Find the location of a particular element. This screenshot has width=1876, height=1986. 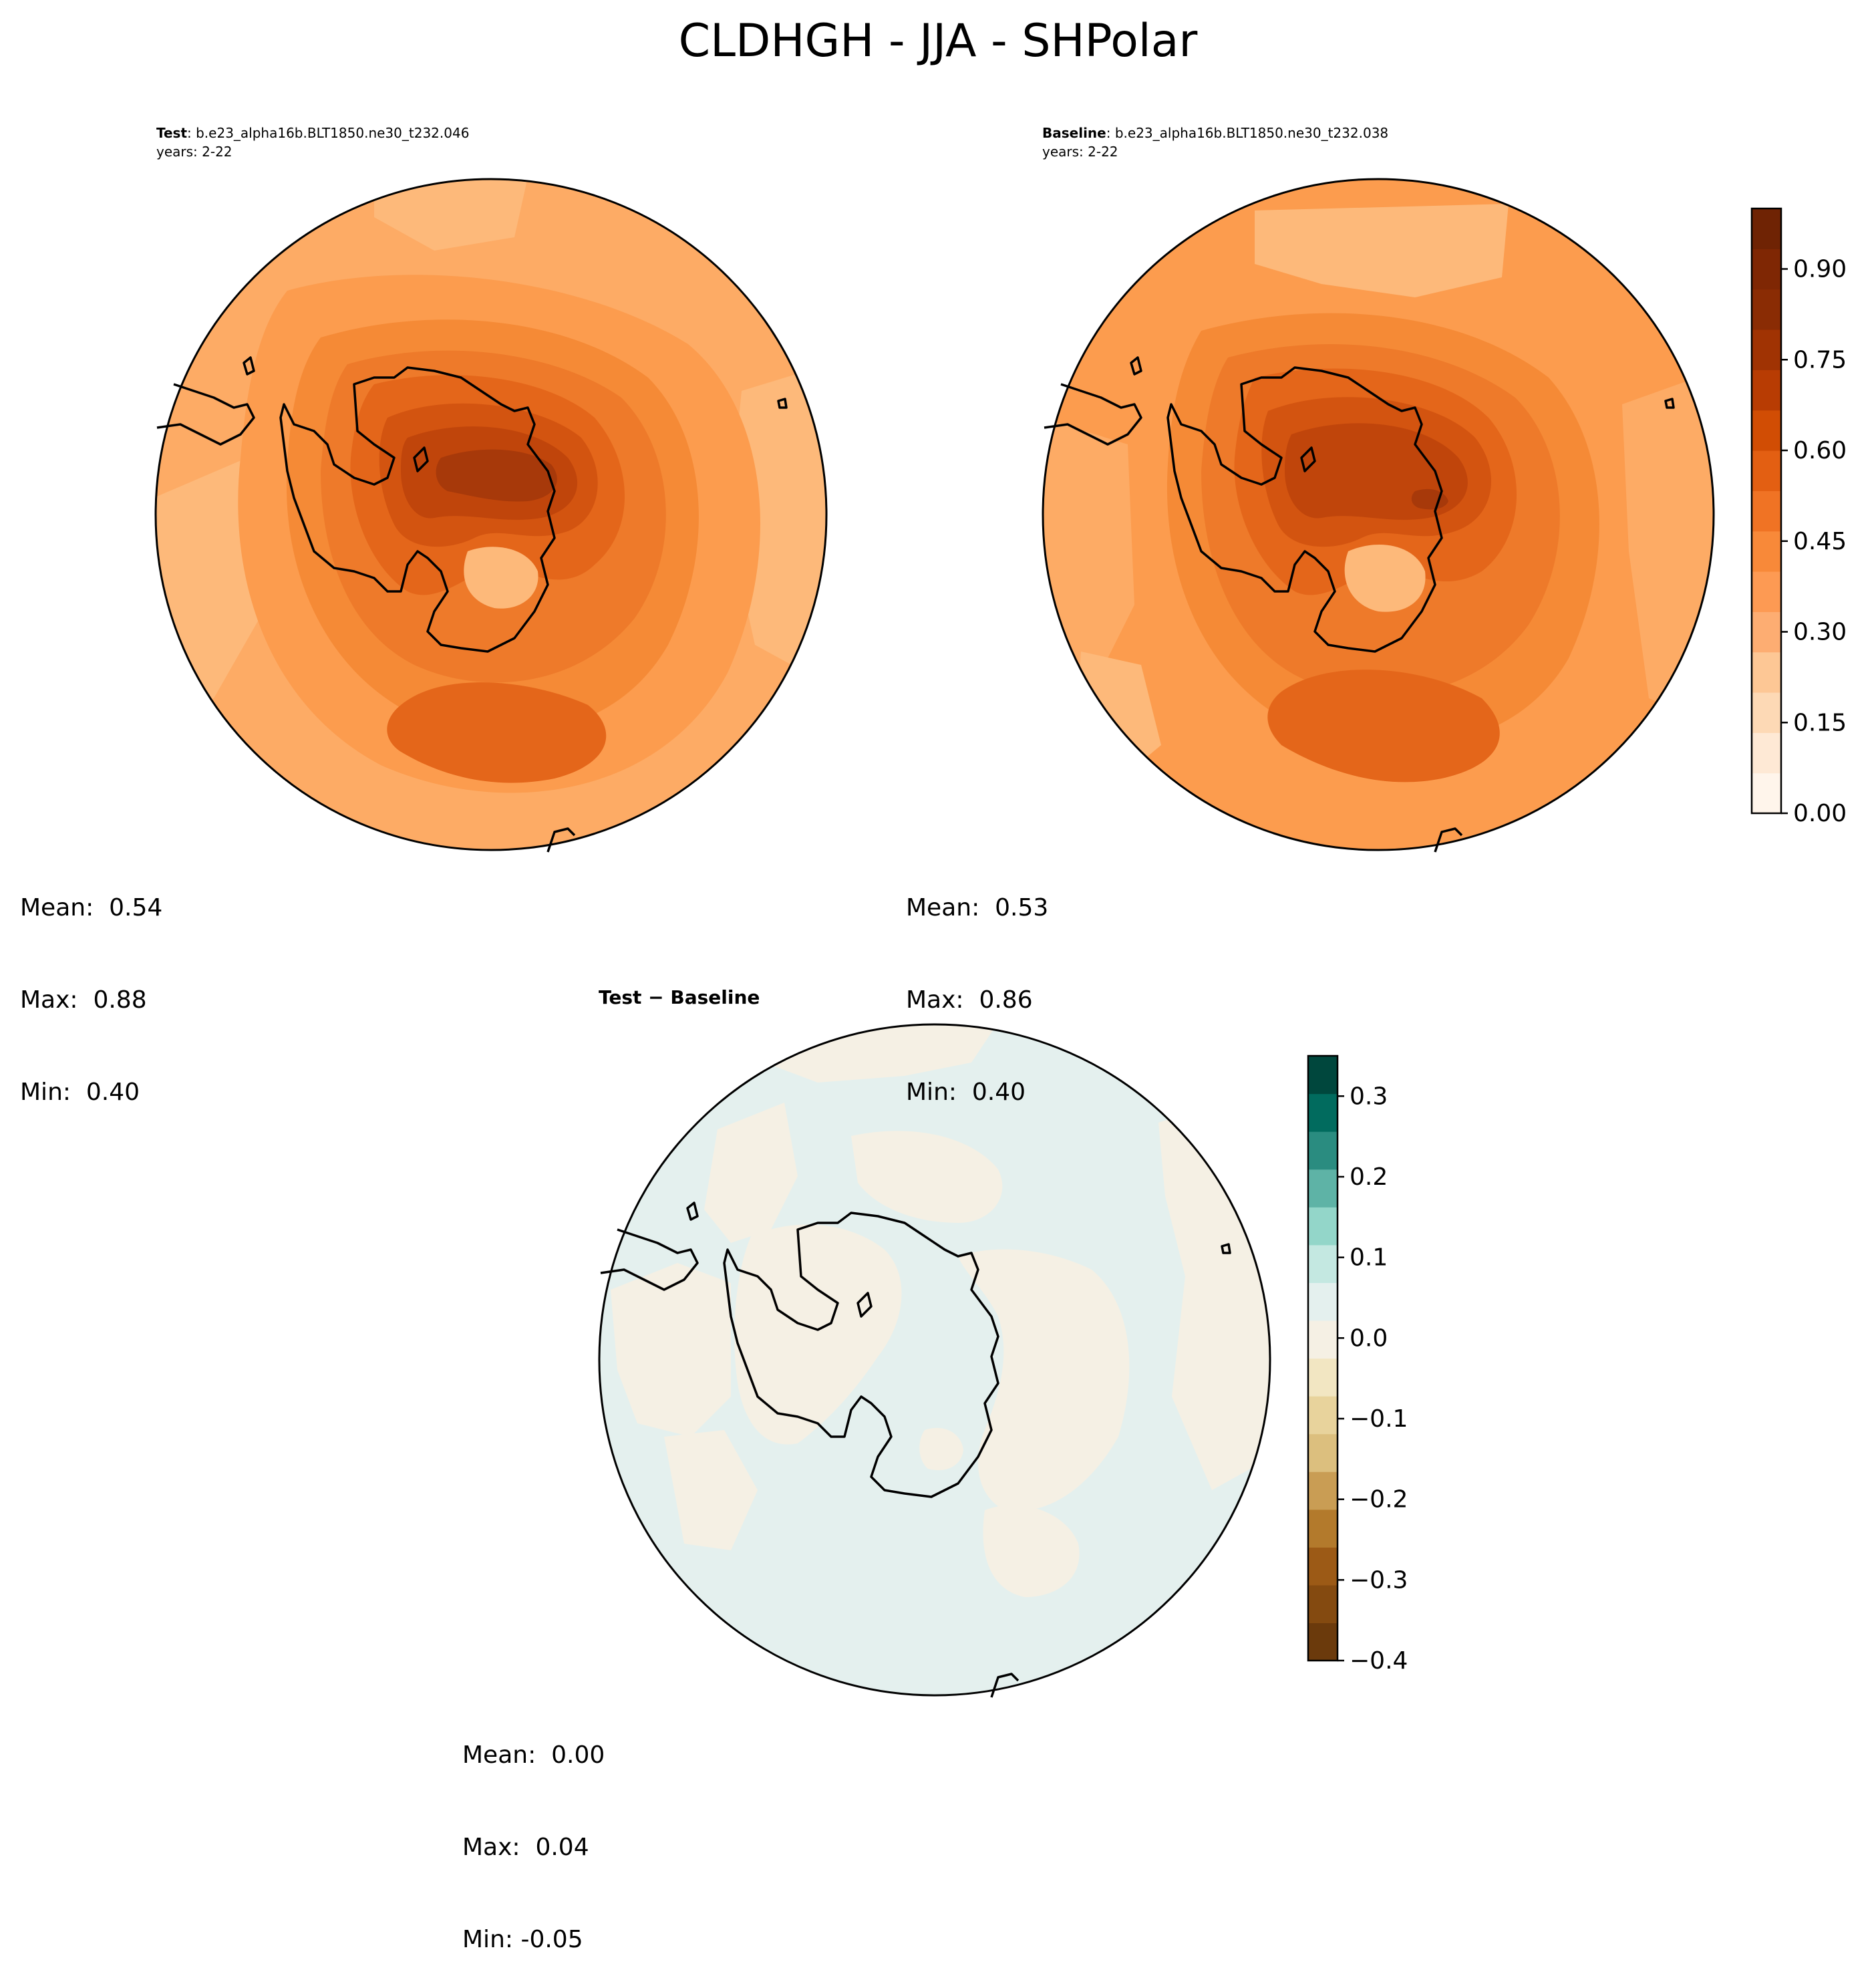

figure-title: CLDHGH - JJA - SHPolar is located at coordinates (938, 41).